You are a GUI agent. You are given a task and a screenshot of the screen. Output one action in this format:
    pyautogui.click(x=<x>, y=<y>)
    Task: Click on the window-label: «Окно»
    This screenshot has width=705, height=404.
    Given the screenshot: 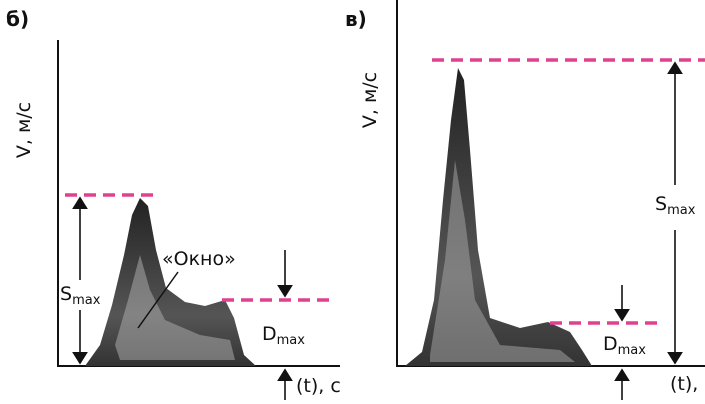 What is the action you would take?
    pyautogui.click(x=199, y=259)
    